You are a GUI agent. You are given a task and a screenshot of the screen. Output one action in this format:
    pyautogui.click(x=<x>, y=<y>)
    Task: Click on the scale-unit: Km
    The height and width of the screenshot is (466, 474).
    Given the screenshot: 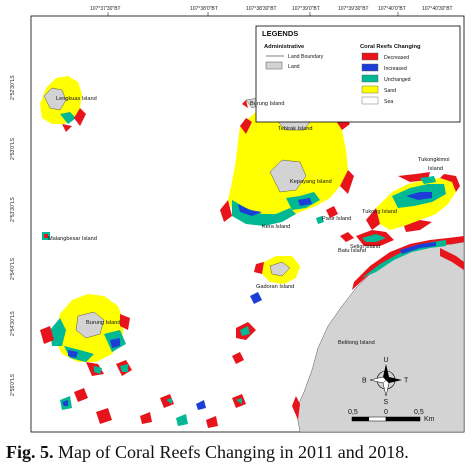 What is the action you would take?
    pyautogui.click(x=429, y=419)
    